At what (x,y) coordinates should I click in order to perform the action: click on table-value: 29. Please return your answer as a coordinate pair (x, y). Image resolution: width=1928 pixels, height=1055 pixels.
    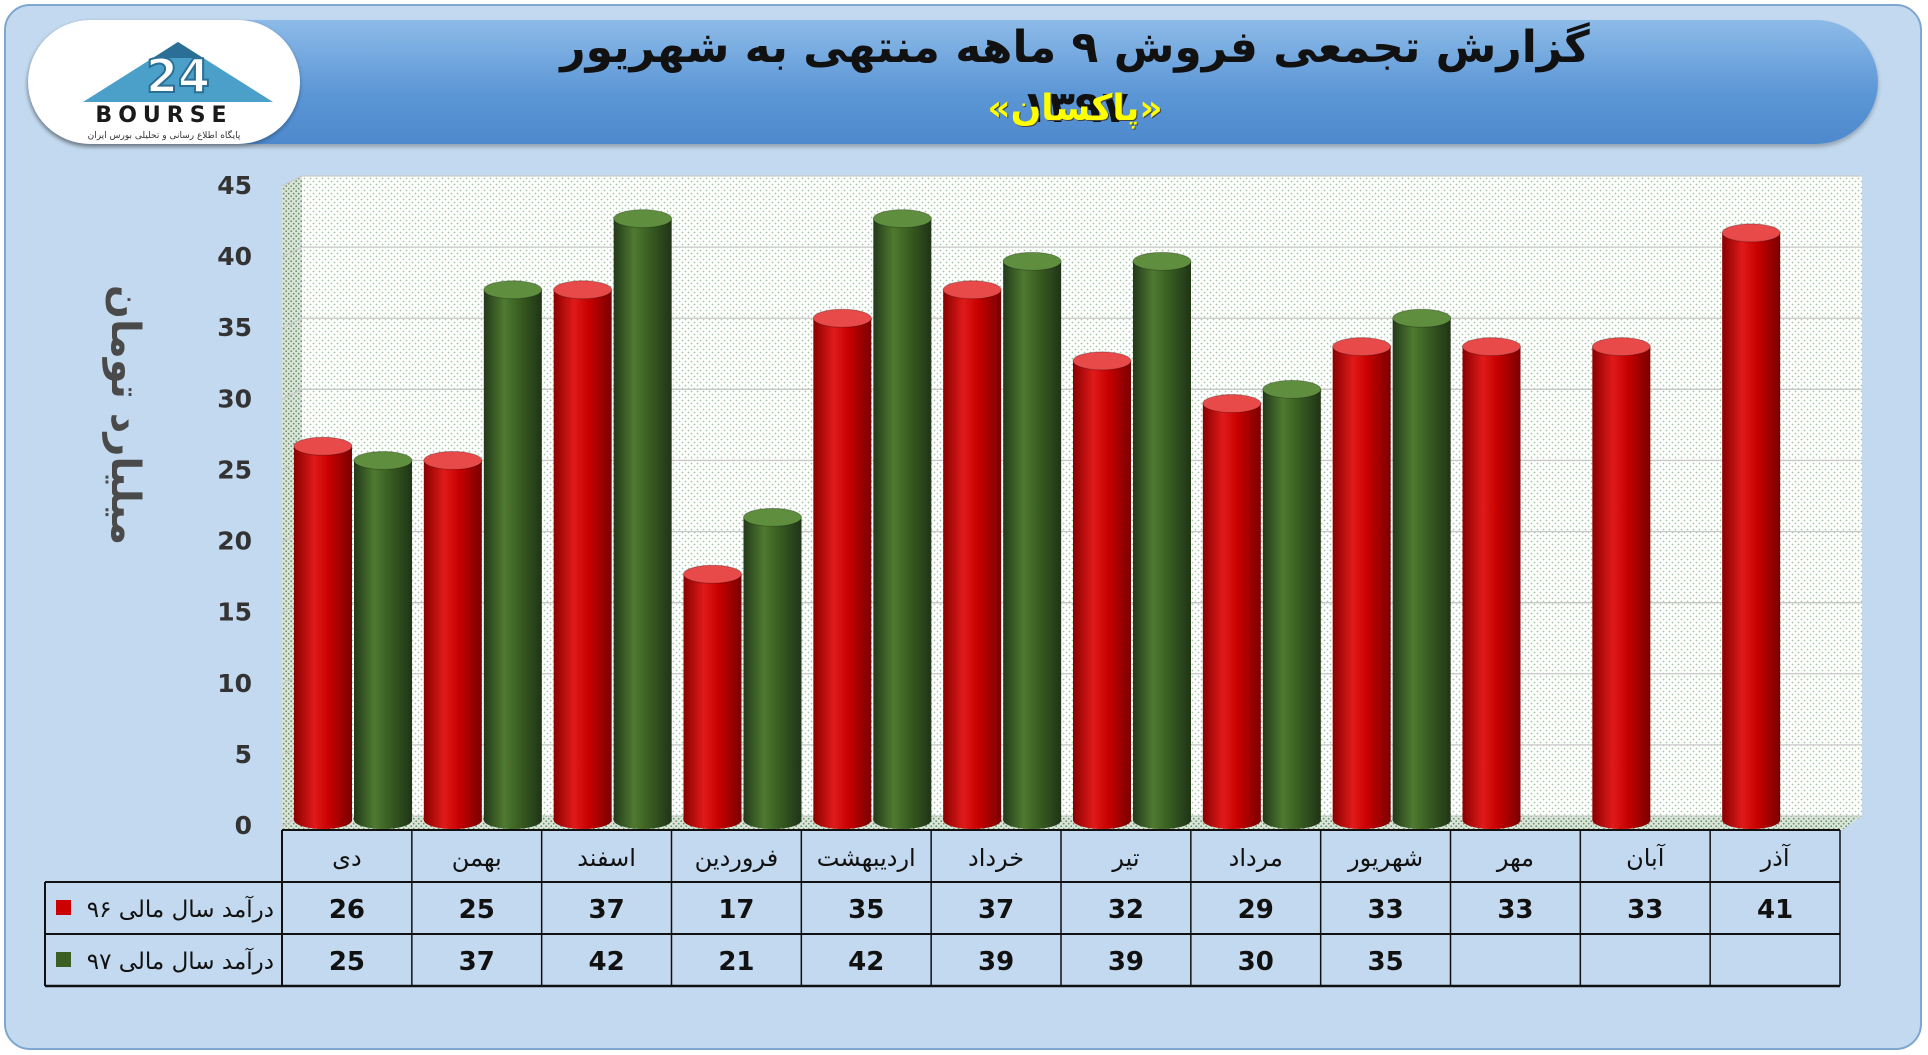
    Looking at the image, I should click on (1256, 910).